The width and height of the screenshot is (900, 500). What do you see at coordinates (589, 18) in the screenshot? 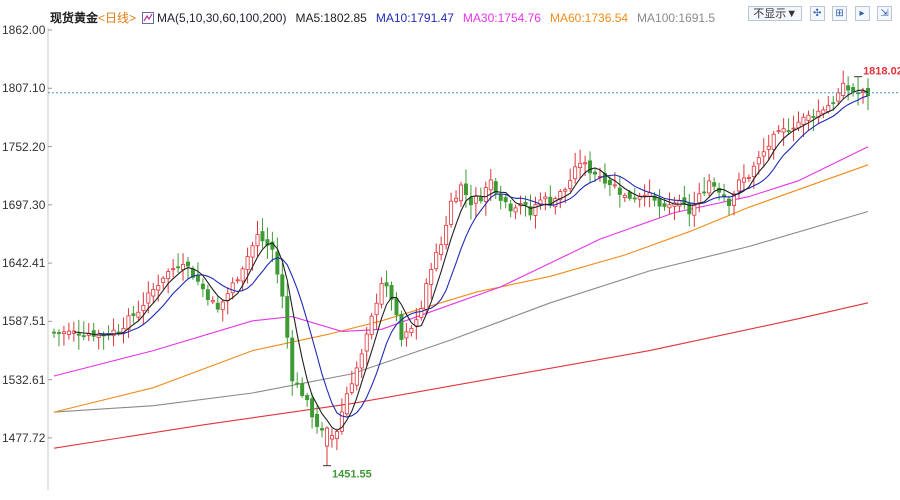
I see `ma-value-3: MA60:1736.54` at bounding box center [589, 18].